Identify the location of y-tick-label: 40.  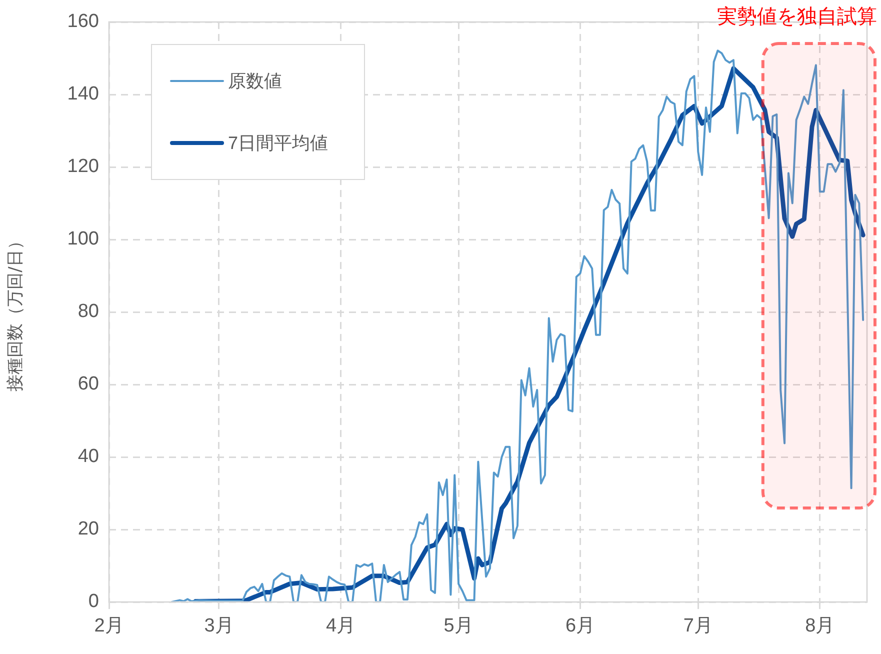
(88, 457).